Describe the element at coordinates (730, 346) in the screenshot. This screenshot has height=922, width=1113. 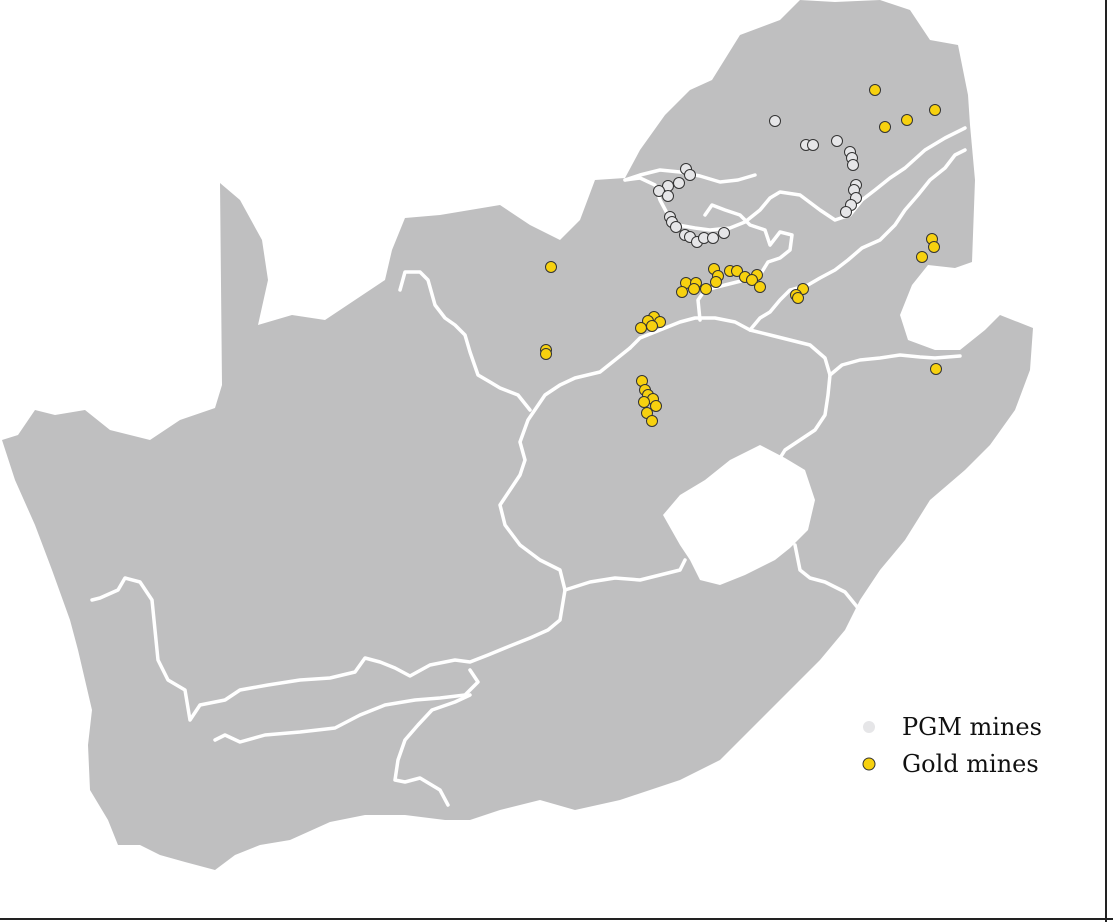
I see `border-north-west-free-state` at that location.